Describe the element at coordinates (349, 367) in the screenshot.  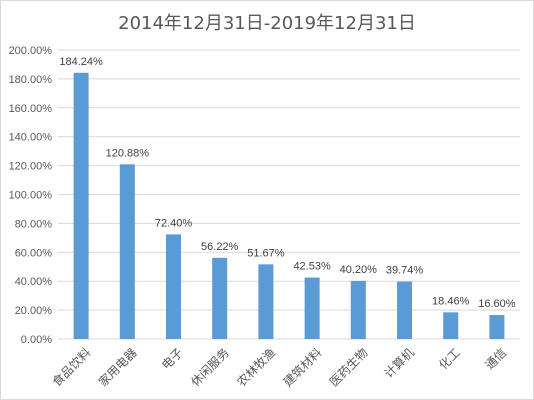
I see `category-label: 医药生物` at that location.